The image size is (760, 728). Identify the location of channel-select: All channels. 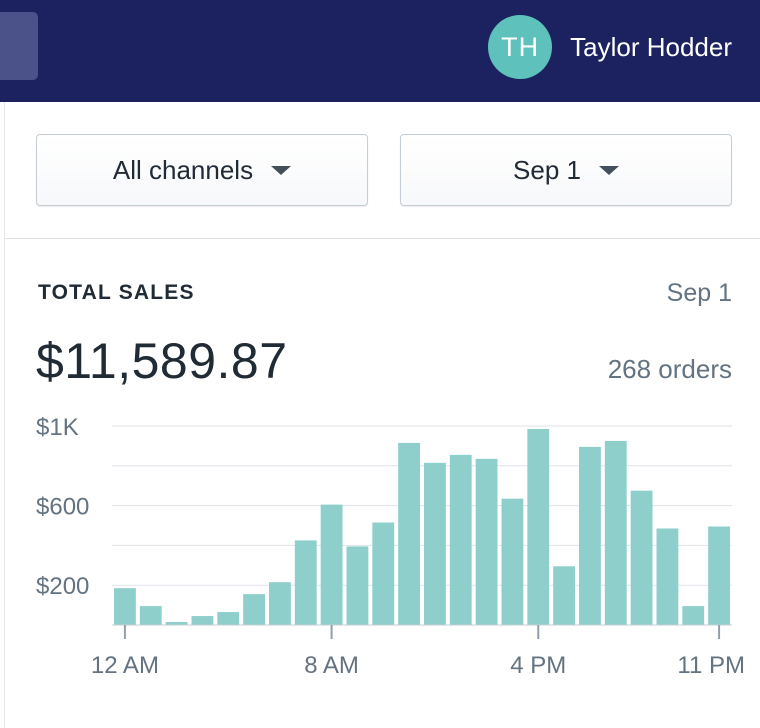
(202, 170).